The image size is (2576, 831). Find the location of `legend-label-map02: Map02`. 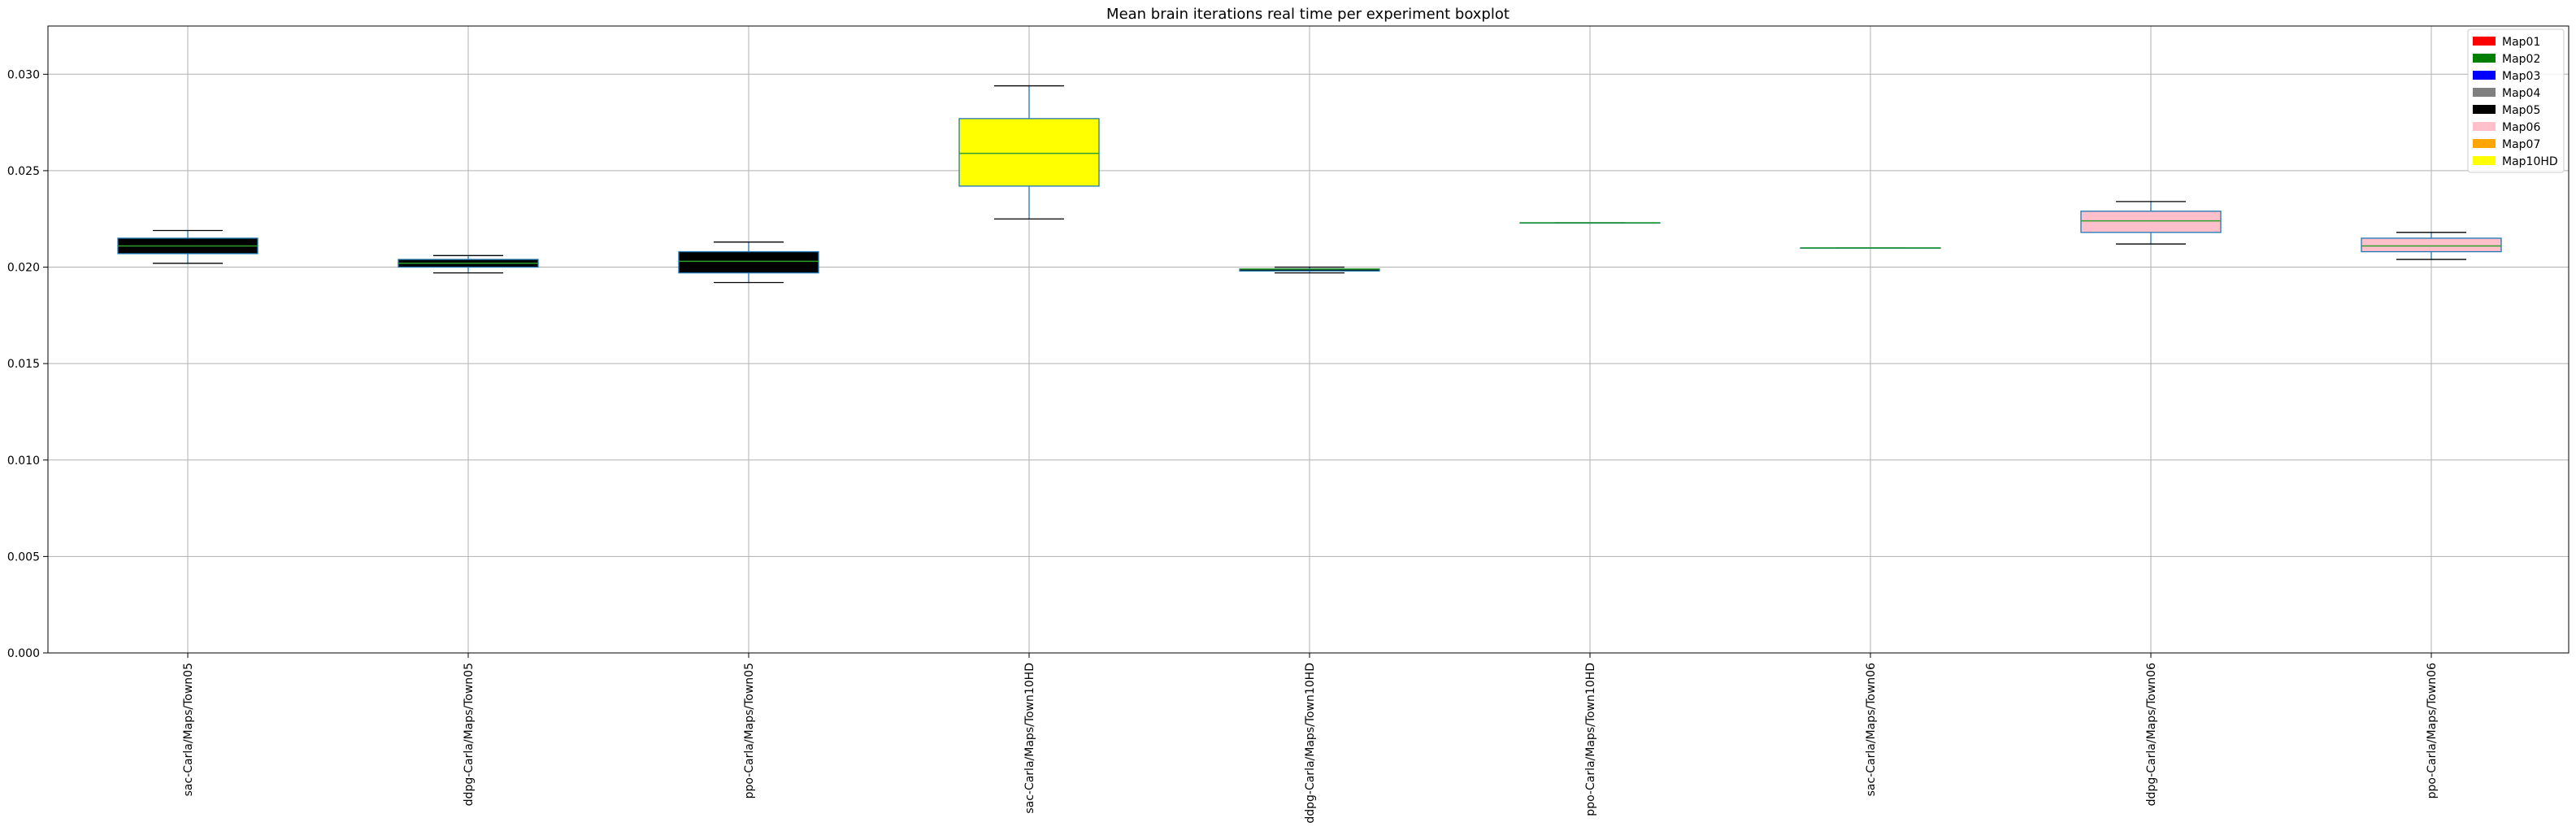

legend-label-map02: Map02 is located at coordinates (2521, 60).